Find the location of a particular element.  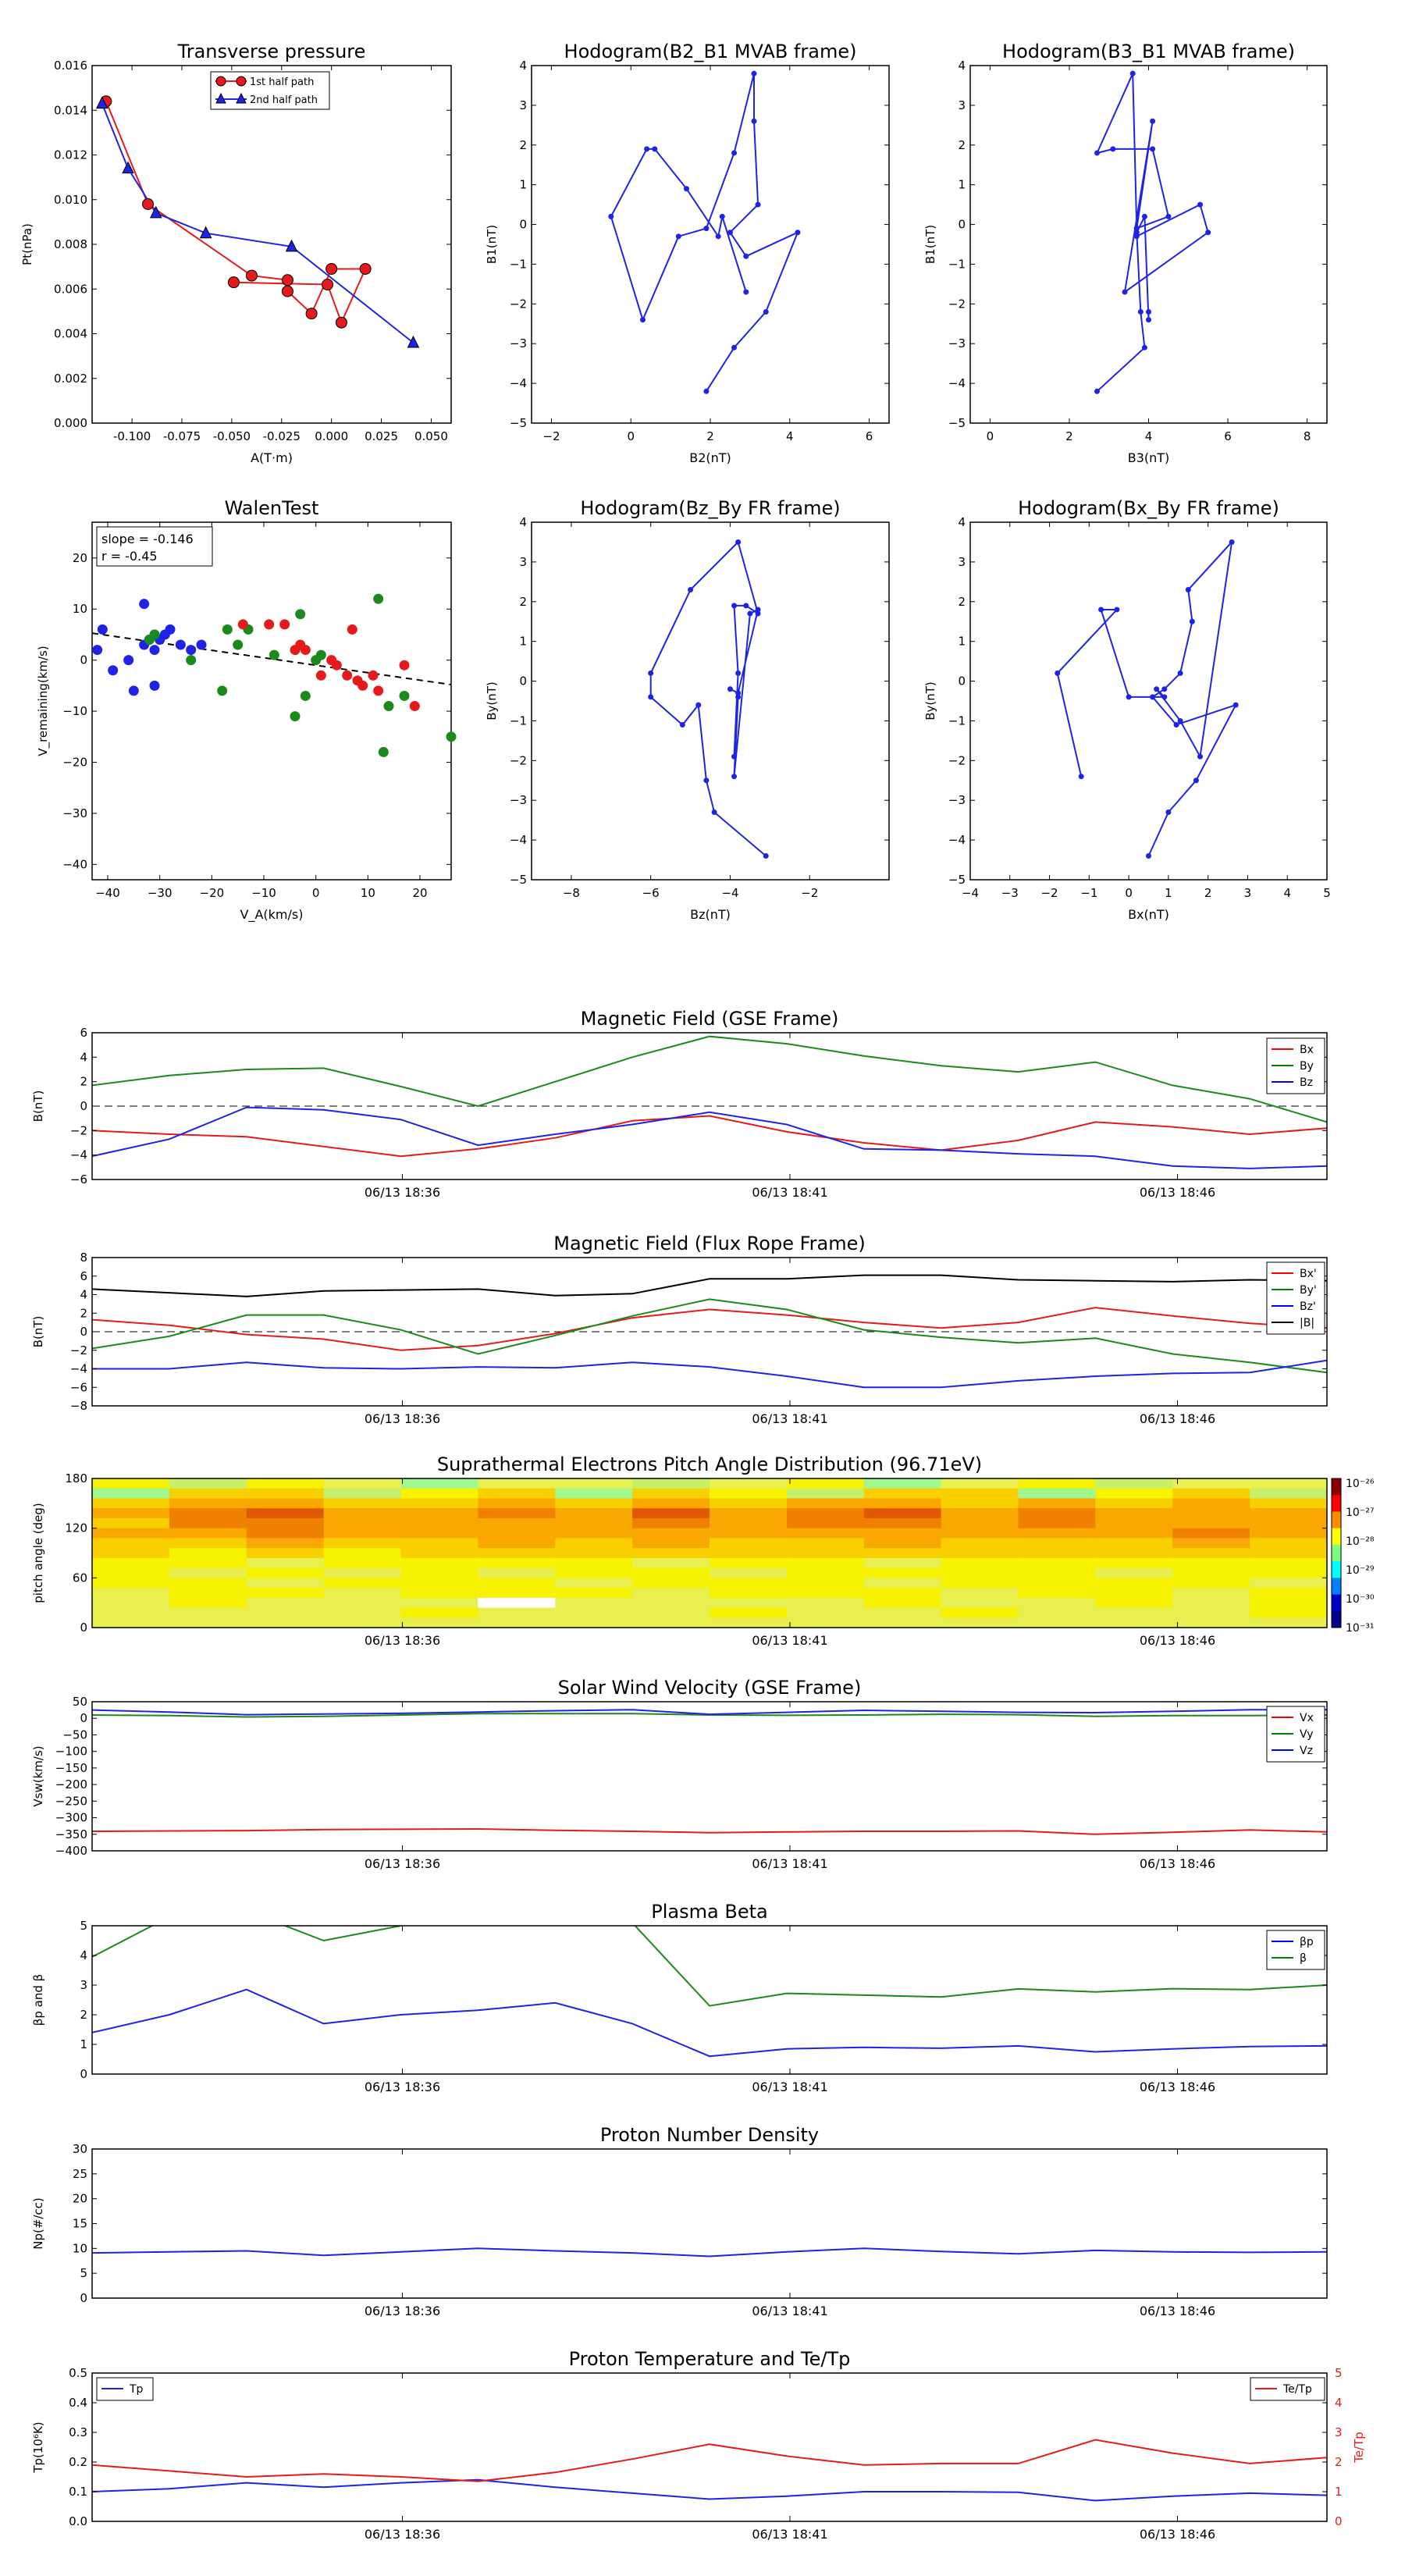

x-tick-label: 1 is located at coordinates (1168, 893).